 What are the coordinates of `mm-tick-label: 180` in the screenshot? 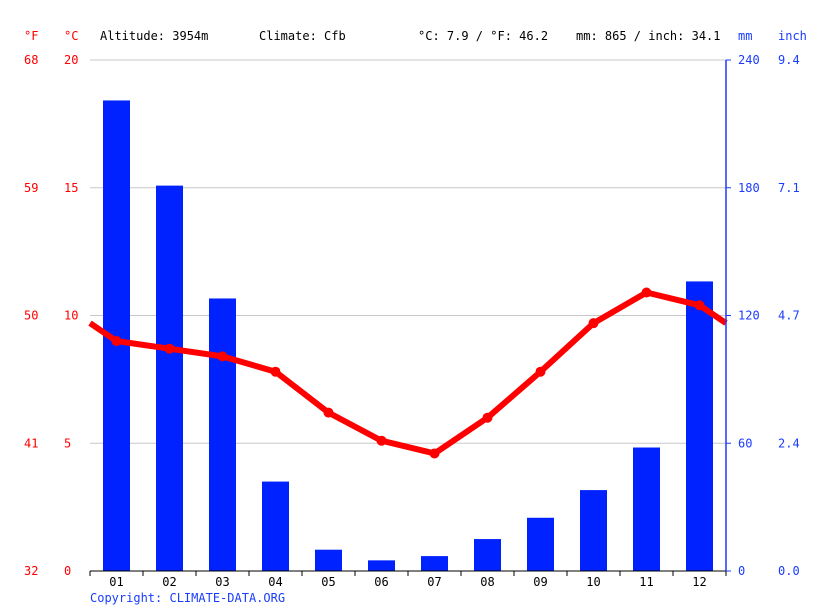 It's located at (749, 188).